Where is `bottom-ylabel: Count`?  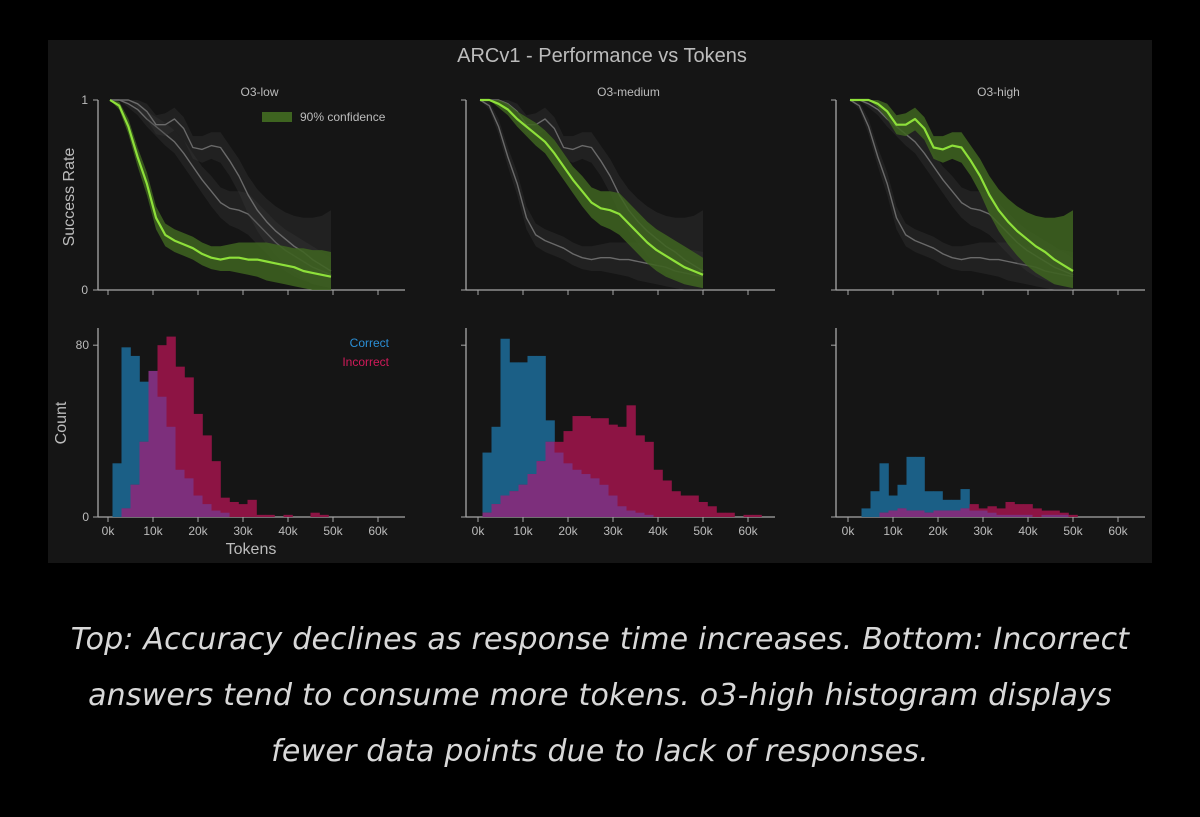
bottom-ylabel: Count is located at coordinates (61, 422).